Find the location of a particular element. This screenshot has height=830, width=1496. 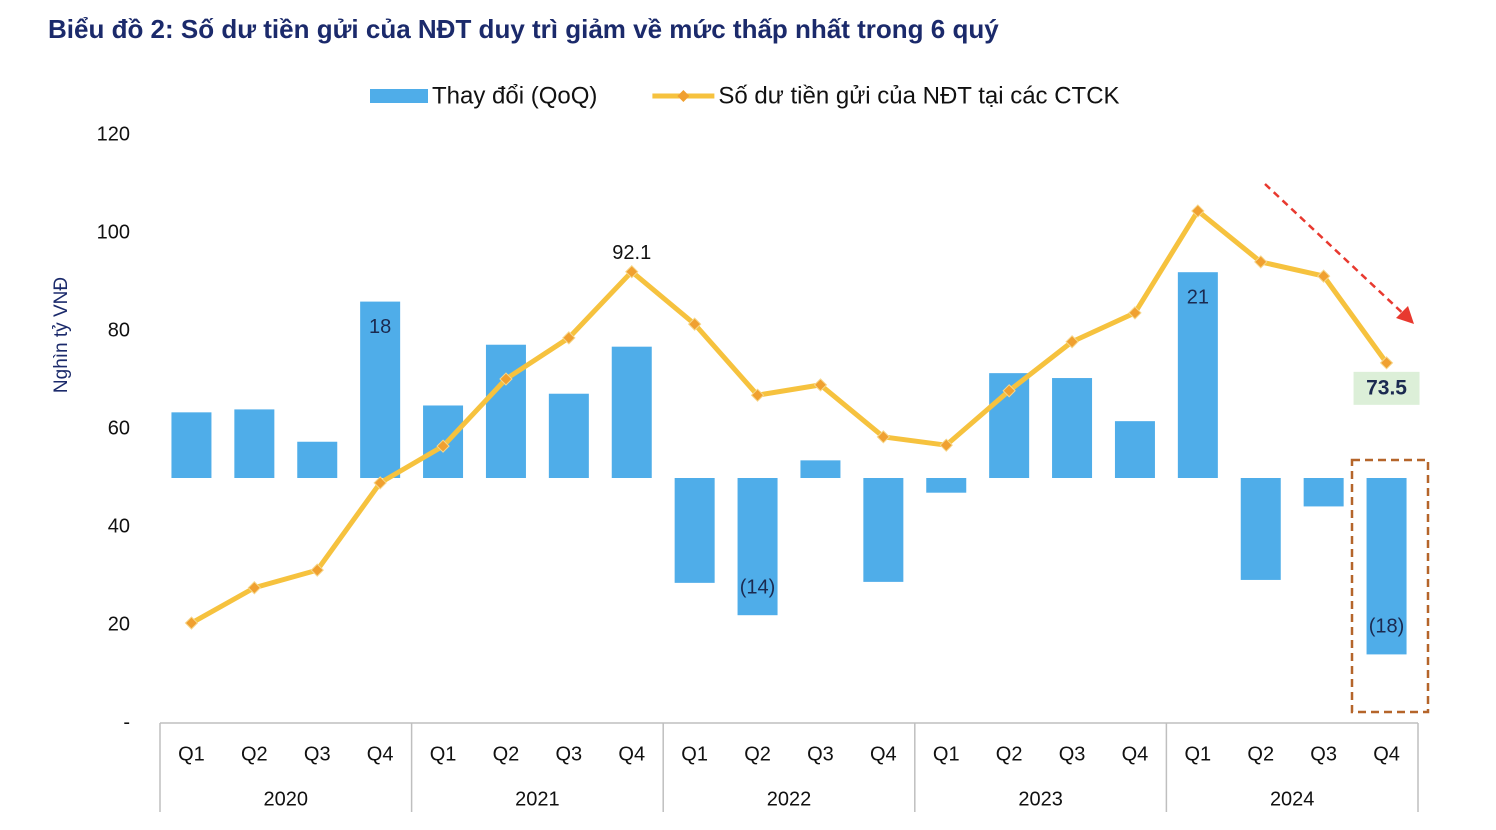

line-label: 73.5 is located at coordinates (1386, 387).